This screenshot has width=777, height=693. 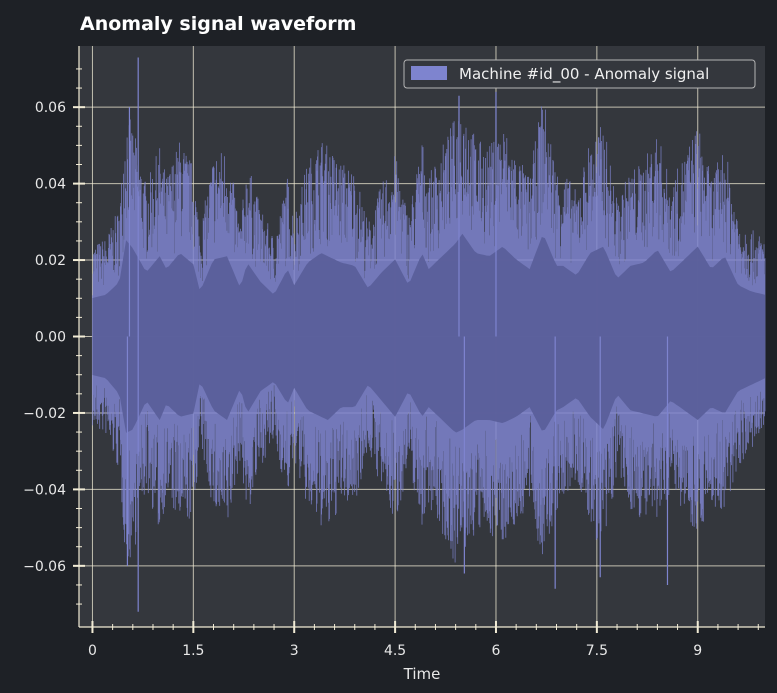 I want to click on x-tick-label: 4.5, so click(x=395, y=651).